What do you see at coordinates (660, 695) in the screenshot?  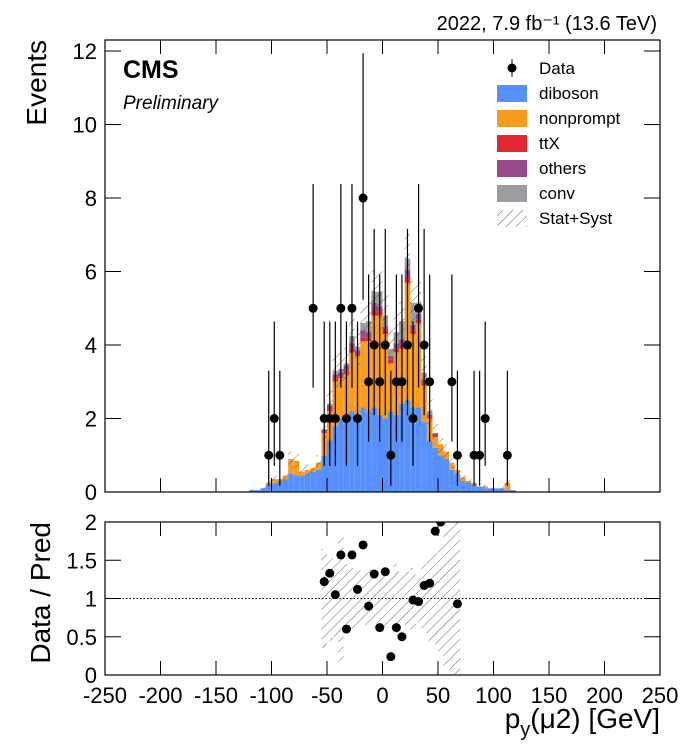 I see `x-tick-label: 250` at bounding box center [660, 695].